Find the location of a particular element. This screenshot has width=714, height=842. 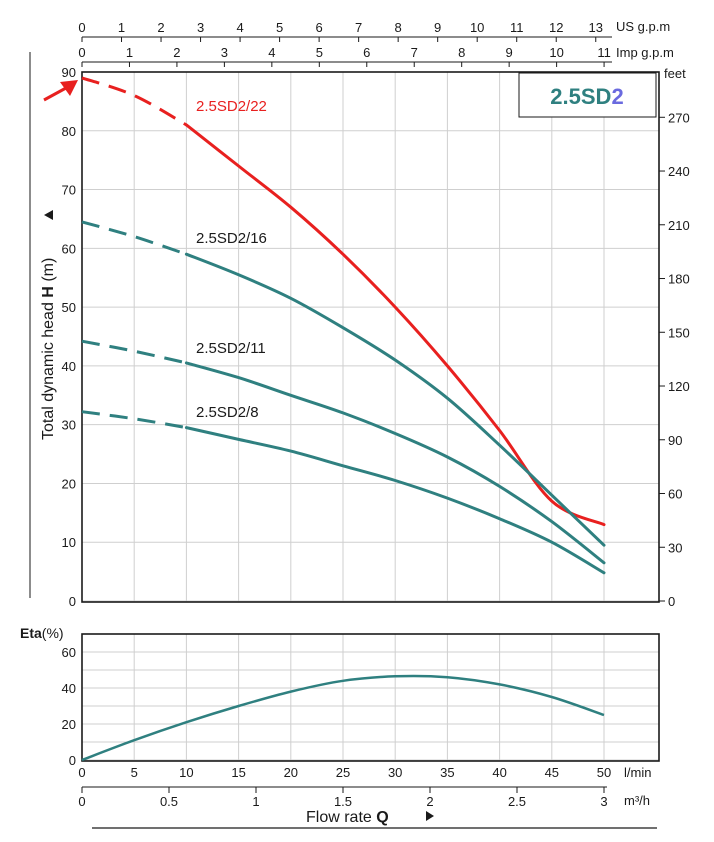

us-gpm-tick-label: 12 is located at coordinates (556, 27).